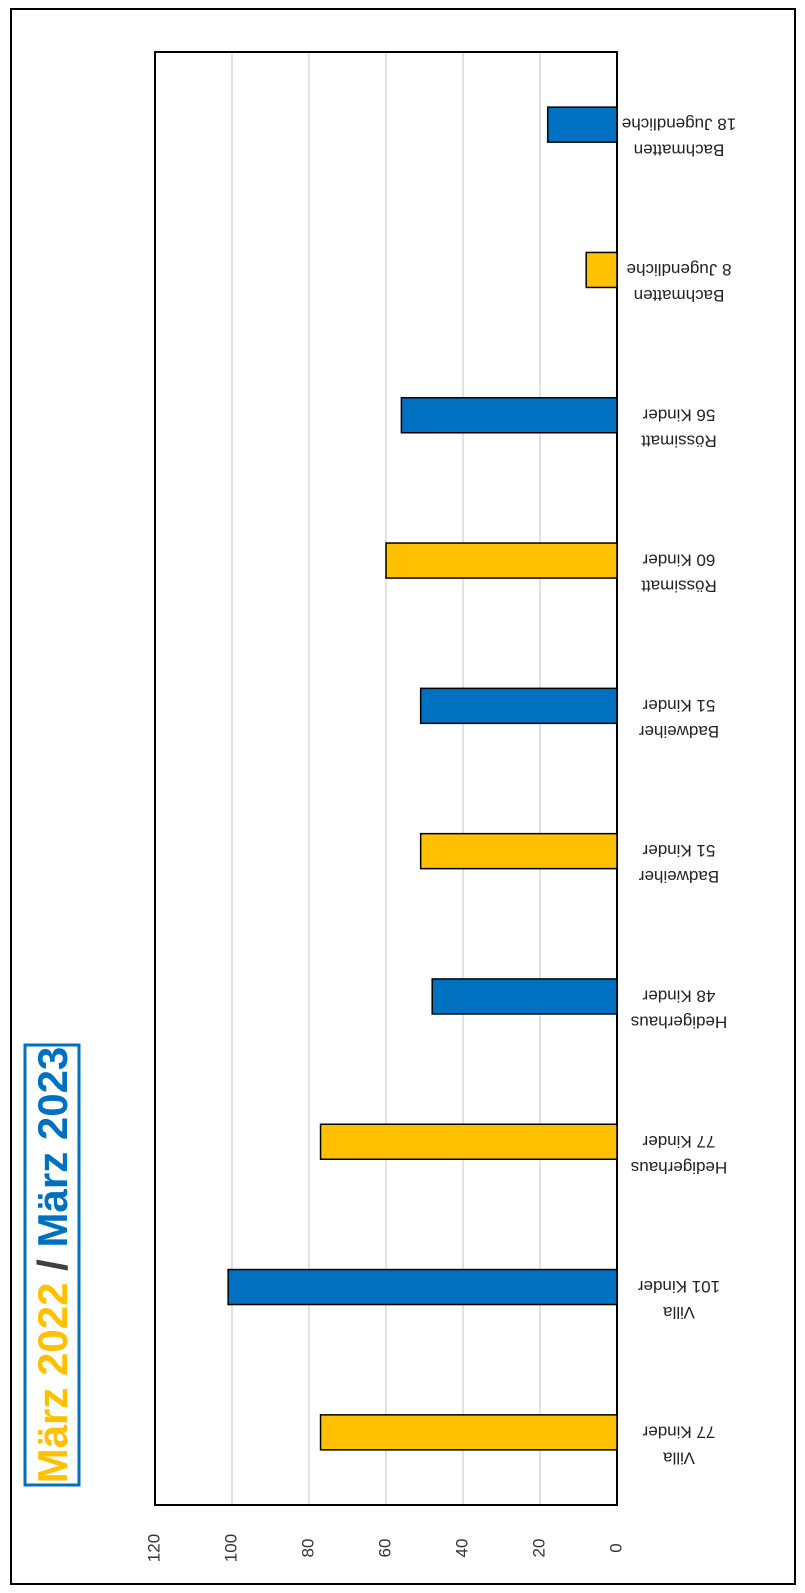 The width and height of the screenshot is (805, 1593). I want to click on title-part: März 2023, so click(52, 1147).